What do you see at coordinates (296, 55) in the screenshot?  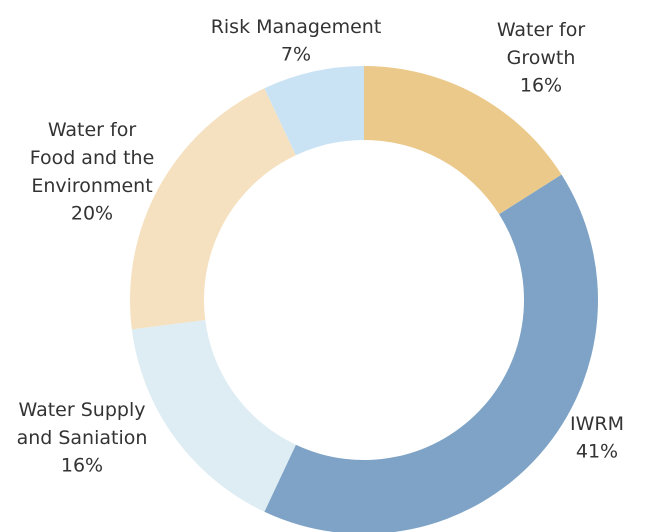 I see `value-label: 7%` at bounding box center [296, 55].